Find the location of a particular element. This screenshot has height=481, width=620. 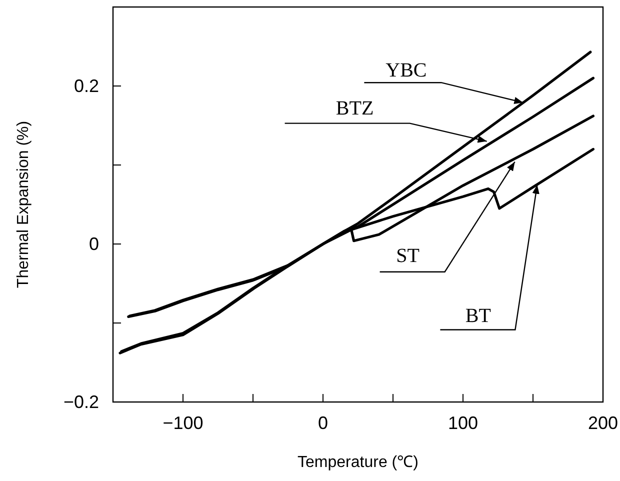

x-axis-title: Temperature (℃) is located at coordinates (358, 462).